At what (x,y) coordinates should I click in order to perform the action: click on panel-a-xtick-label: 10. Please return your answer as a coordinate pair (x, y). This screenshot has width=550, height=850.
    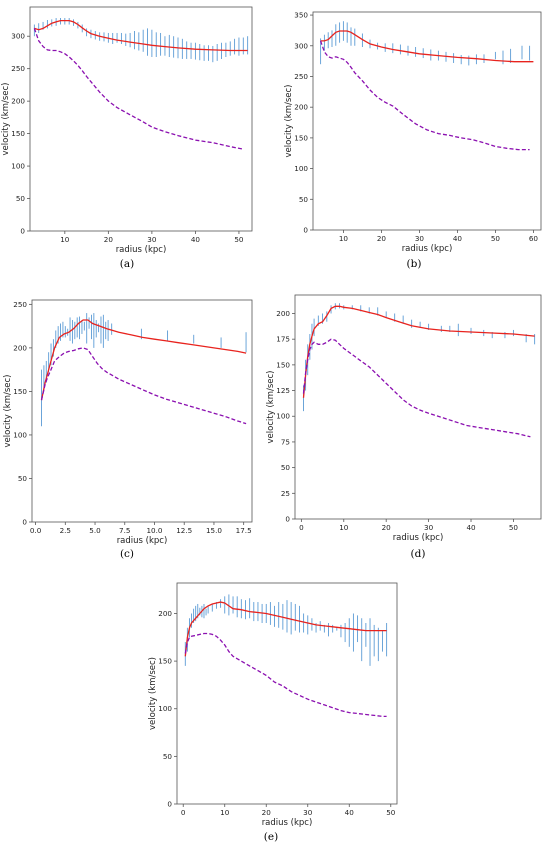
    Looking at the image, I should click on (65, 239).